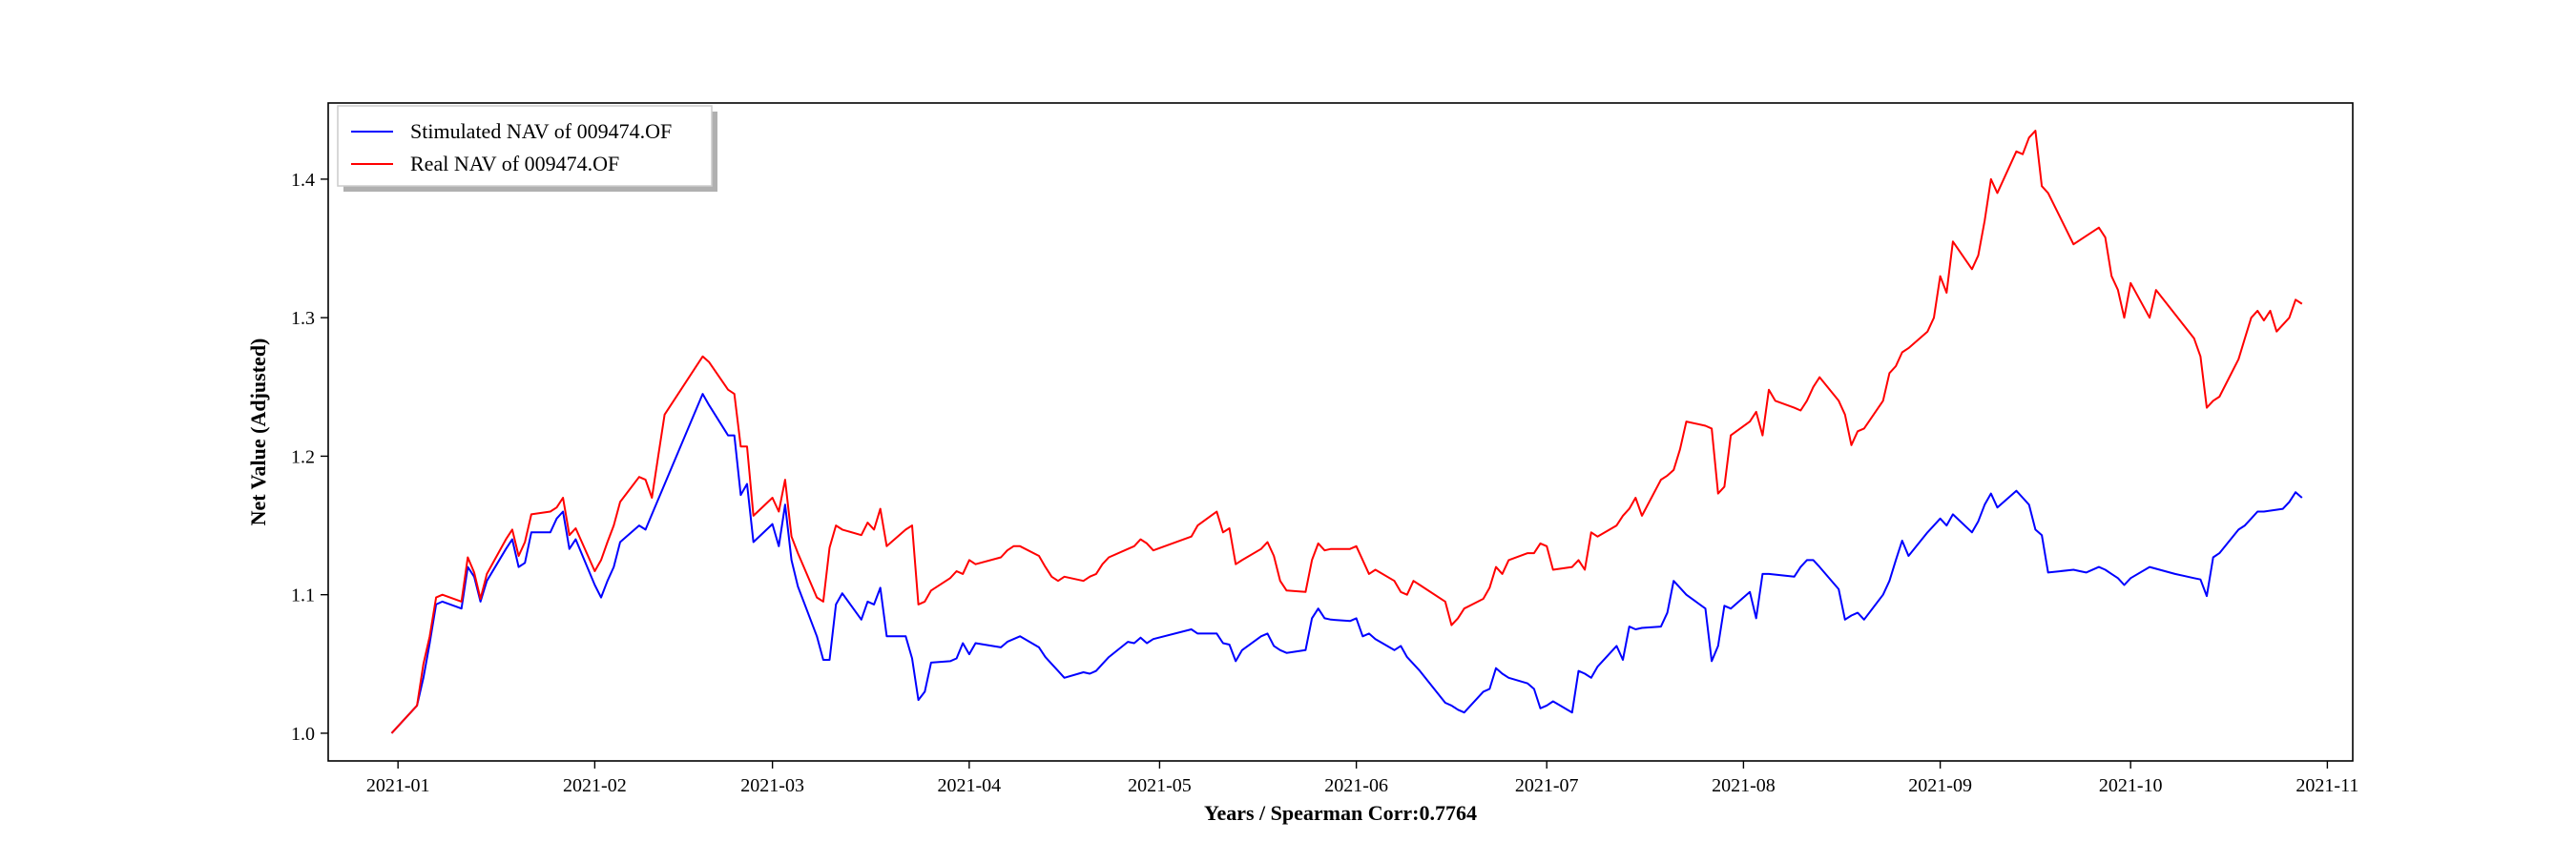 This screenshot has height=862, width=2576. I want to click on x-tick-label: 2021-04, so click(970, 785).